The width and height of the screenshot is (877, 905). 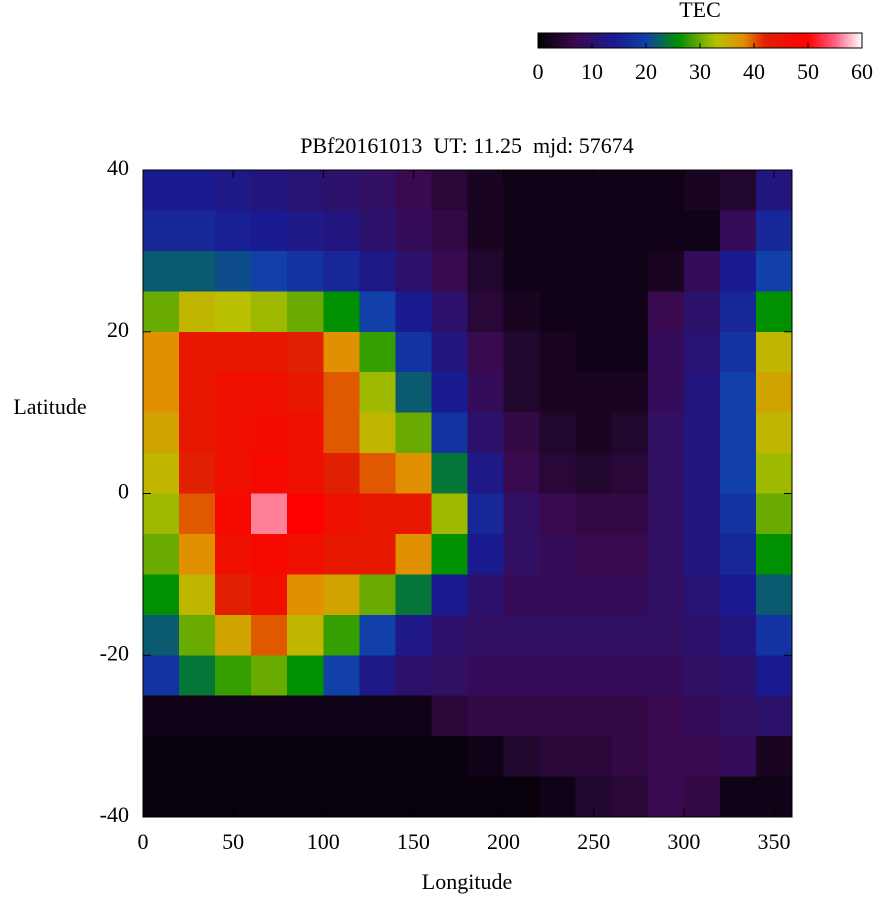 I want to click on x-tick-label: 100, so click(x=323, y=841).